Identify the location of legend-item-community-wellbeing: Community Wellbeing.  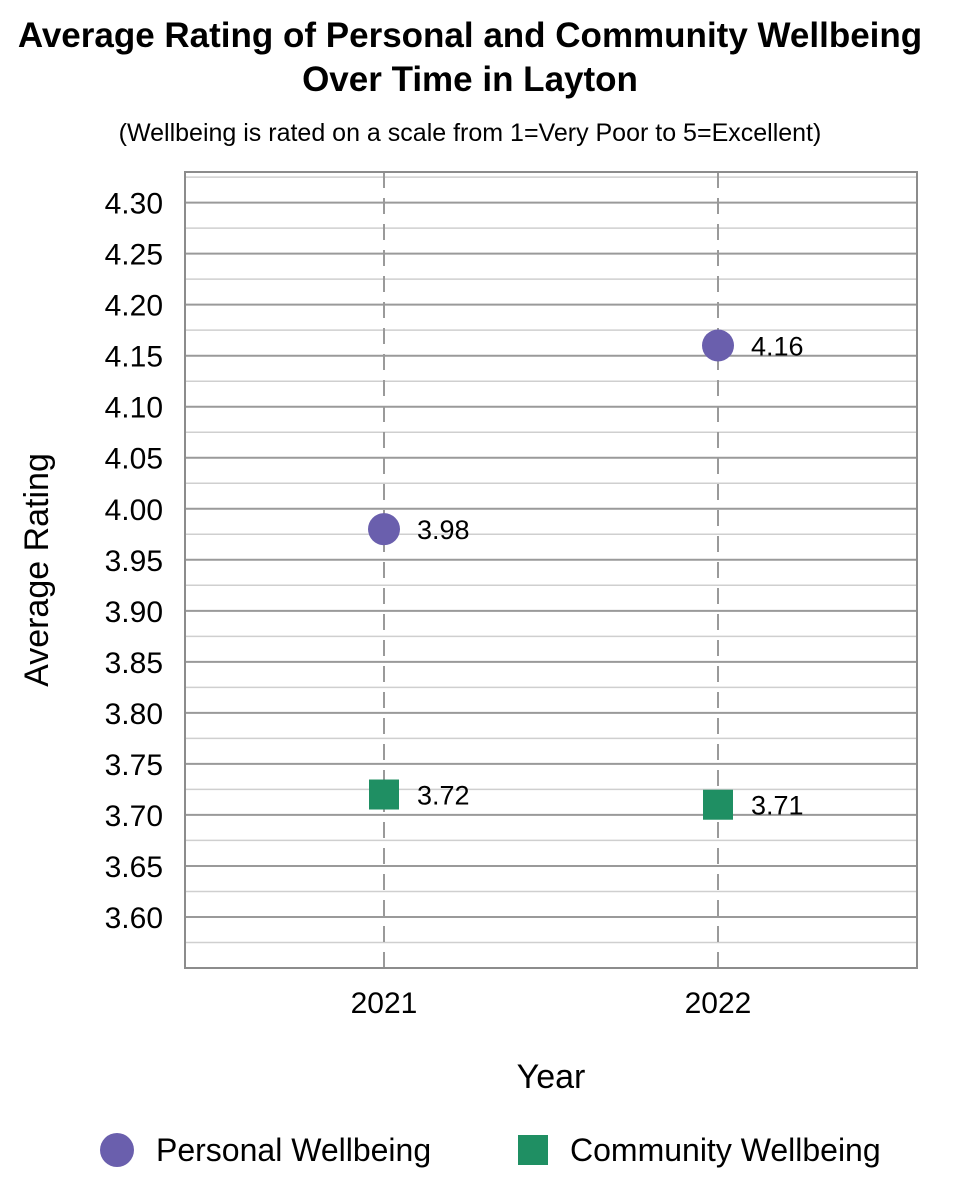
(699, 1150).